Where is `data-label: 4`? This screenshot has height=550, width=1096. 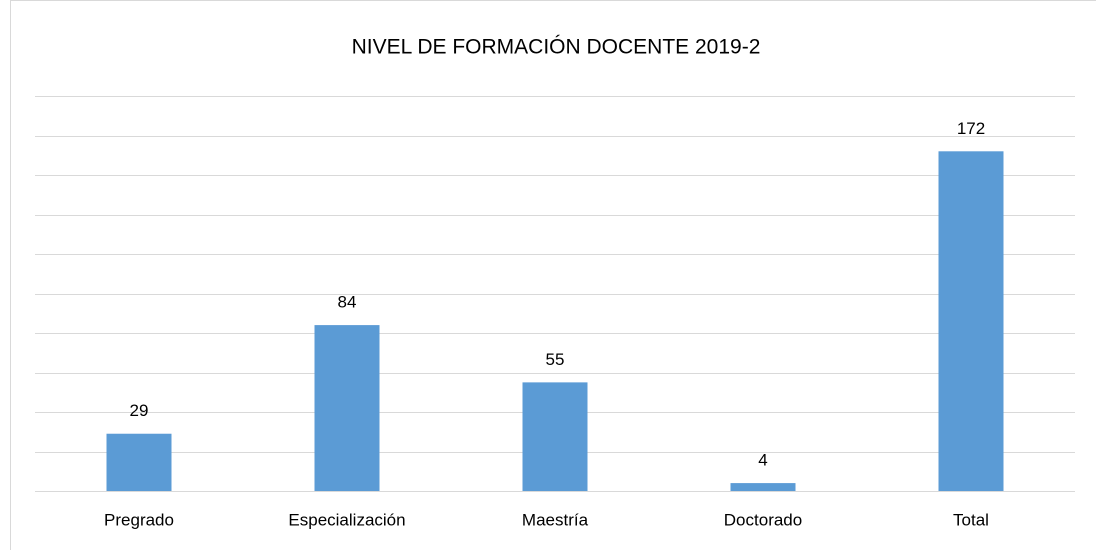
data-label: 4 is located at coordinates (762, 460).